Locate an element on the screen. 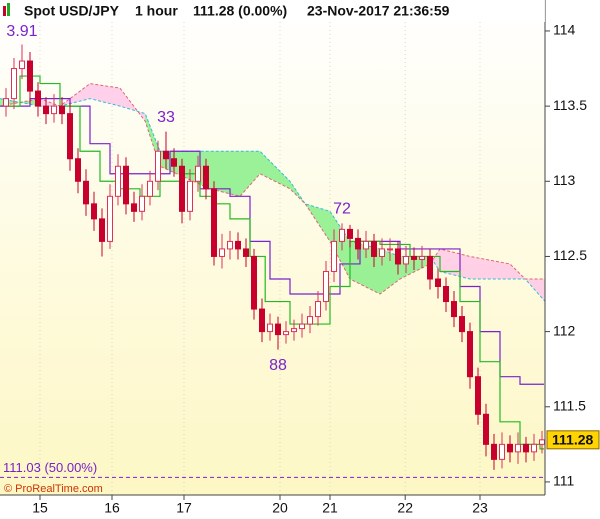 Image resolution: width=600 pixels, height=519 pixels. annotation: 72 is located at coordinates (342, 209).